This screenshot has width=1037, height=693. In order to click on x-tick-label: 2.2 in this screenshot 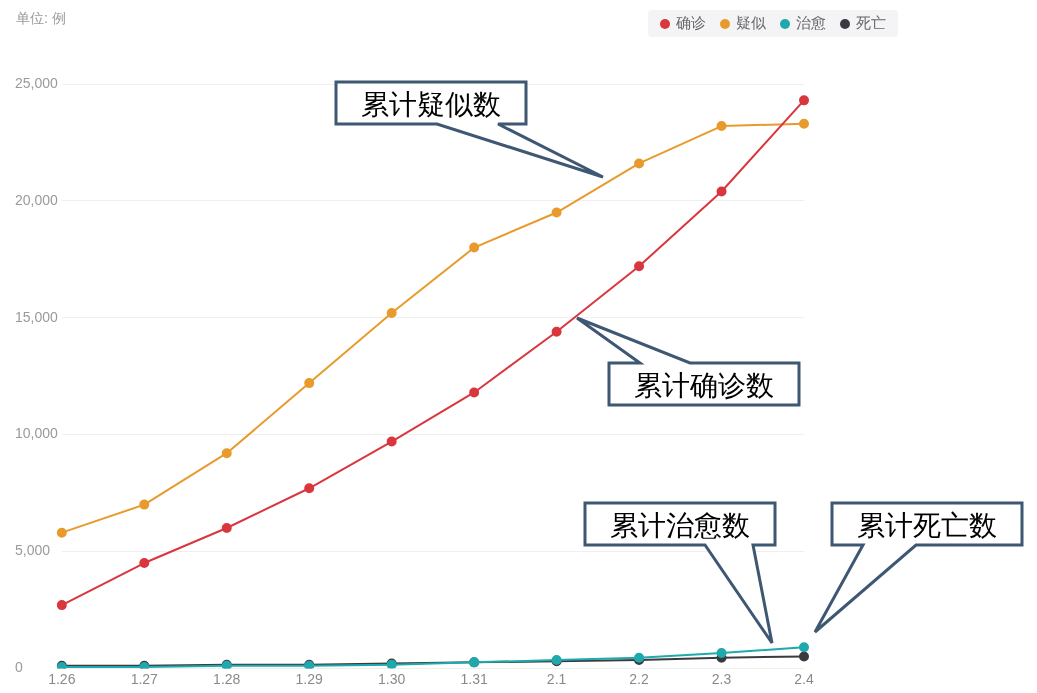, I will do `click(639, 679)`.